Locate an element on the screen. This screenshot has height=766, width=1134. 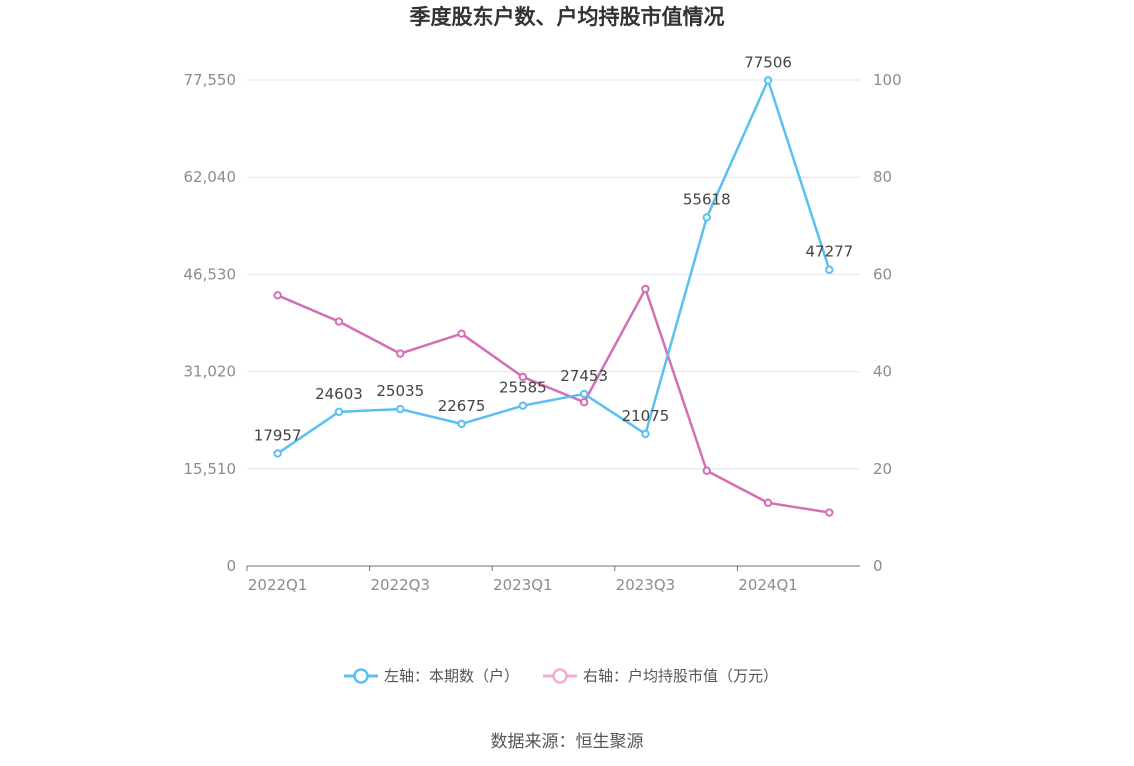
left-tick-label: 77,550 is located at coordinates (210, 80).